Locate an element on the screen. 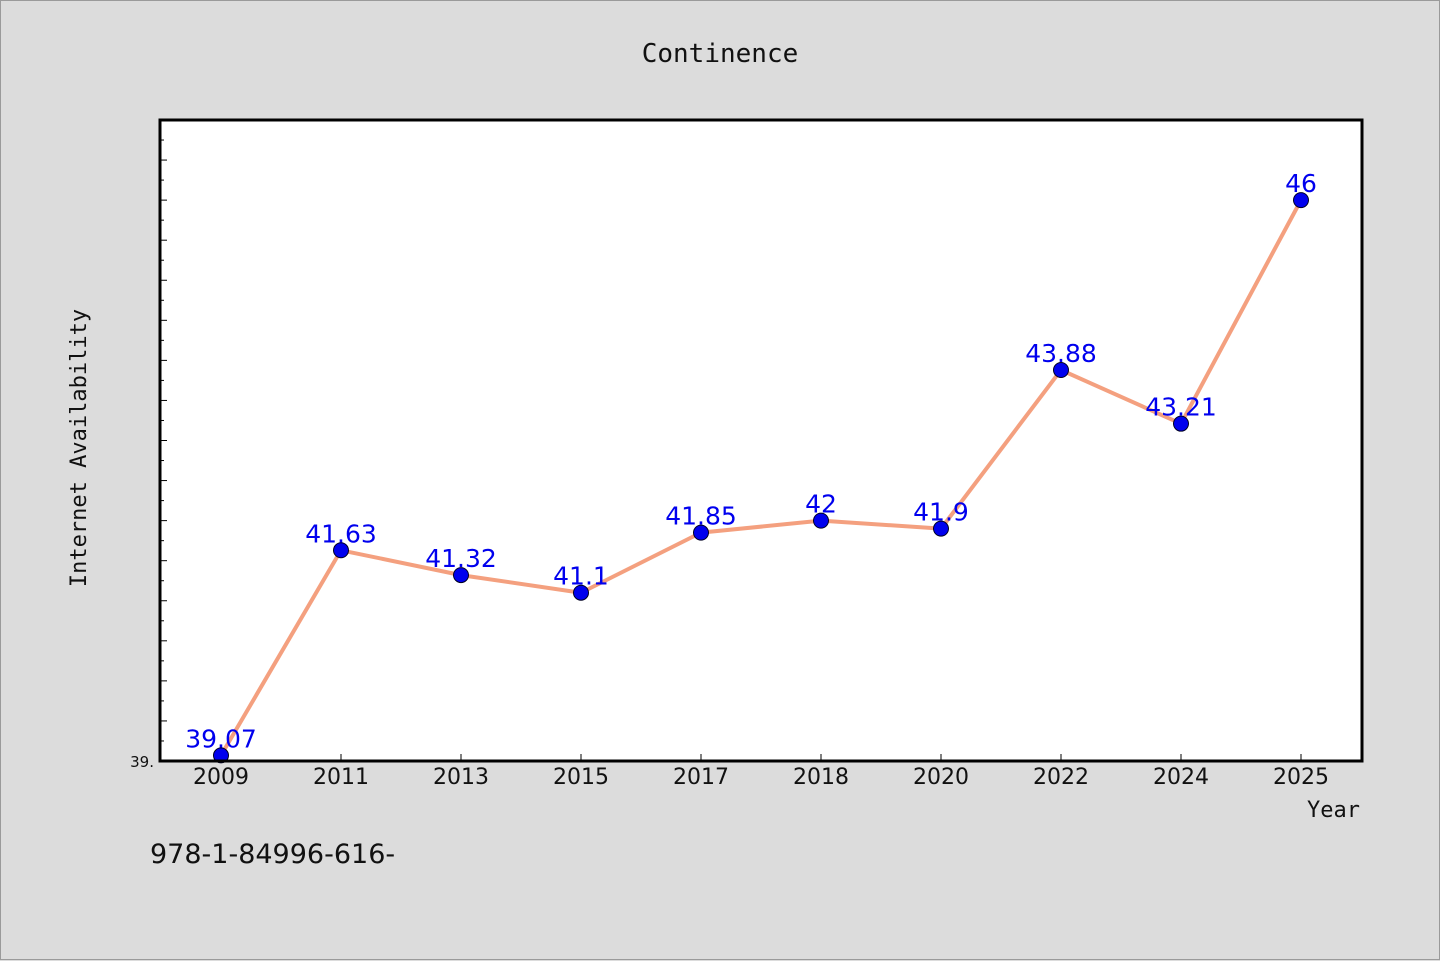 This screenshot has height=961, width=1440. data-label: 41.32 is located at coordinates (461, 558).